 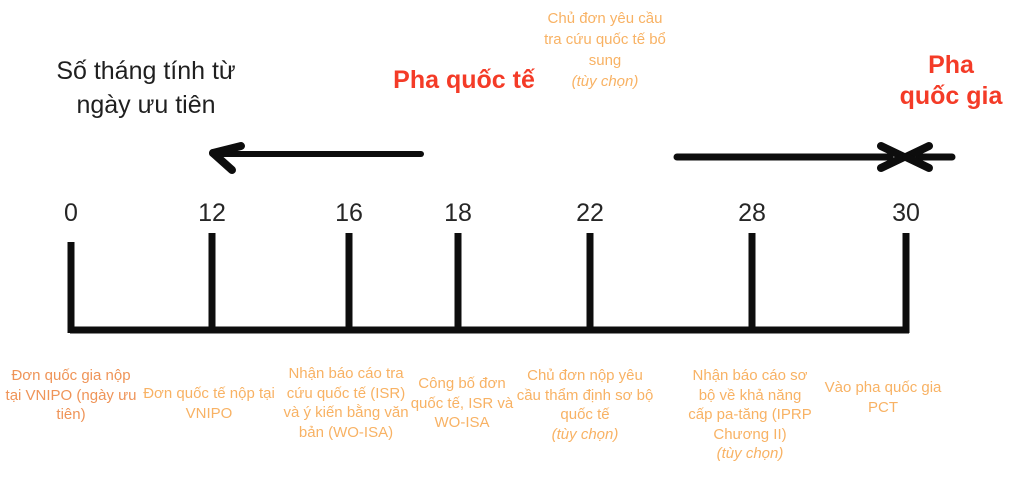 I want to click on national-phase-arrows, so click(x=814, y=157).